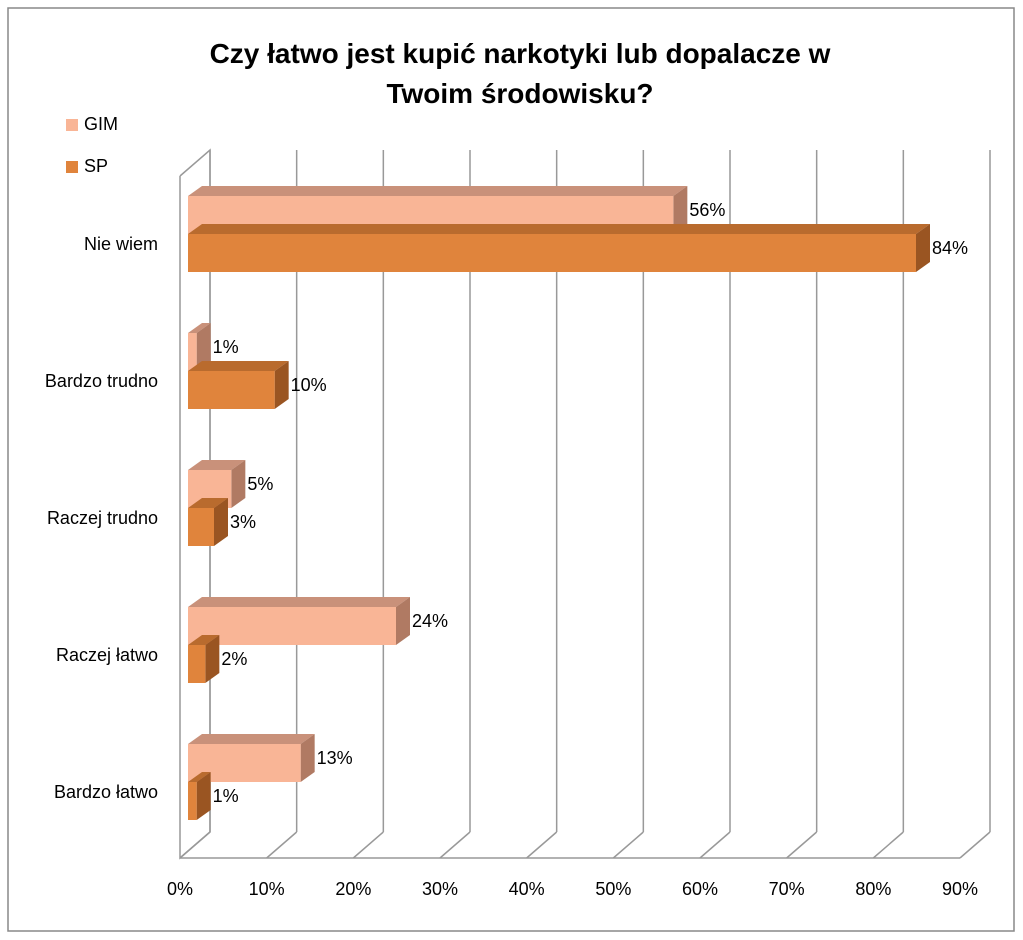  What do you see at coordinates (707, 210) in the screenshot?
I see `value-label: 56%` at bounding box center [707, 210].